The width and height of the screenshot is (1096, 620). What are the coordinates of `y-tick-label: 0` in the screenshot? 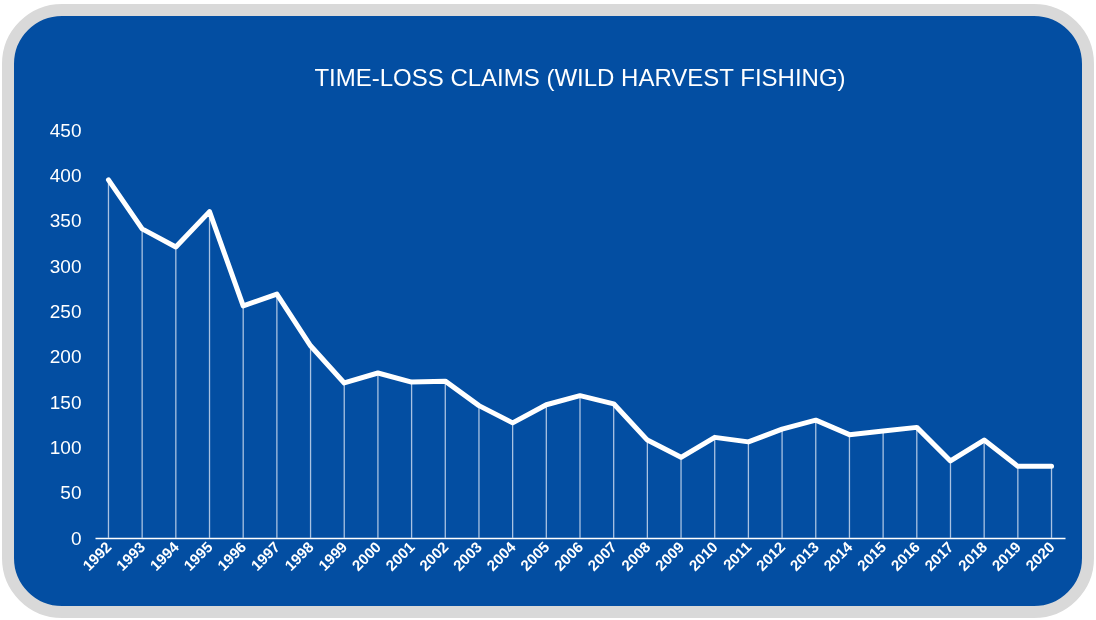 It's located at (76, 538).